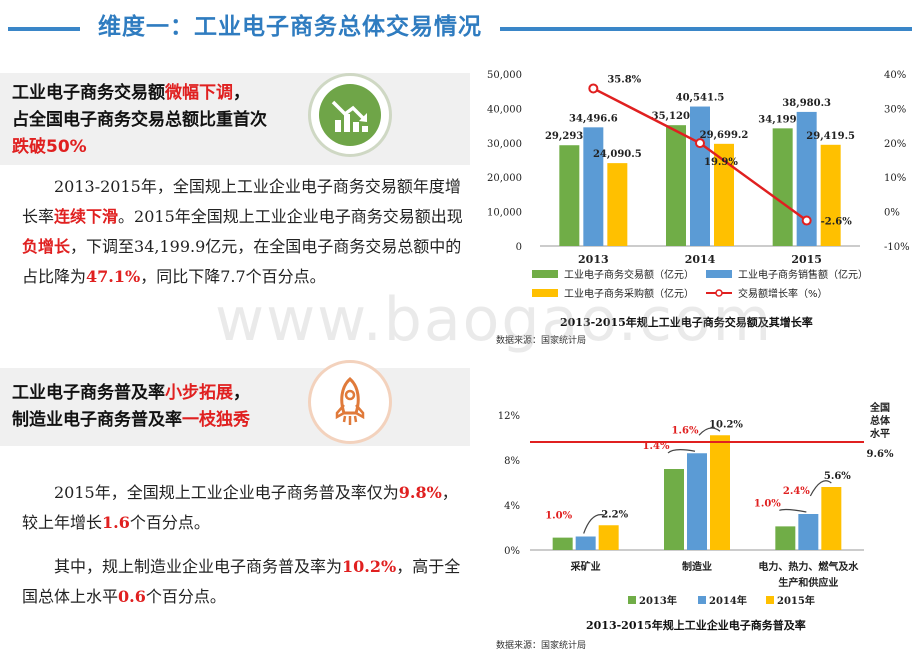 The height and width of the screenshot is (652, 920). Describe the element at coordinates (241, 393) in the screenshot. I see `banner2-line1-end: ，` at that location.